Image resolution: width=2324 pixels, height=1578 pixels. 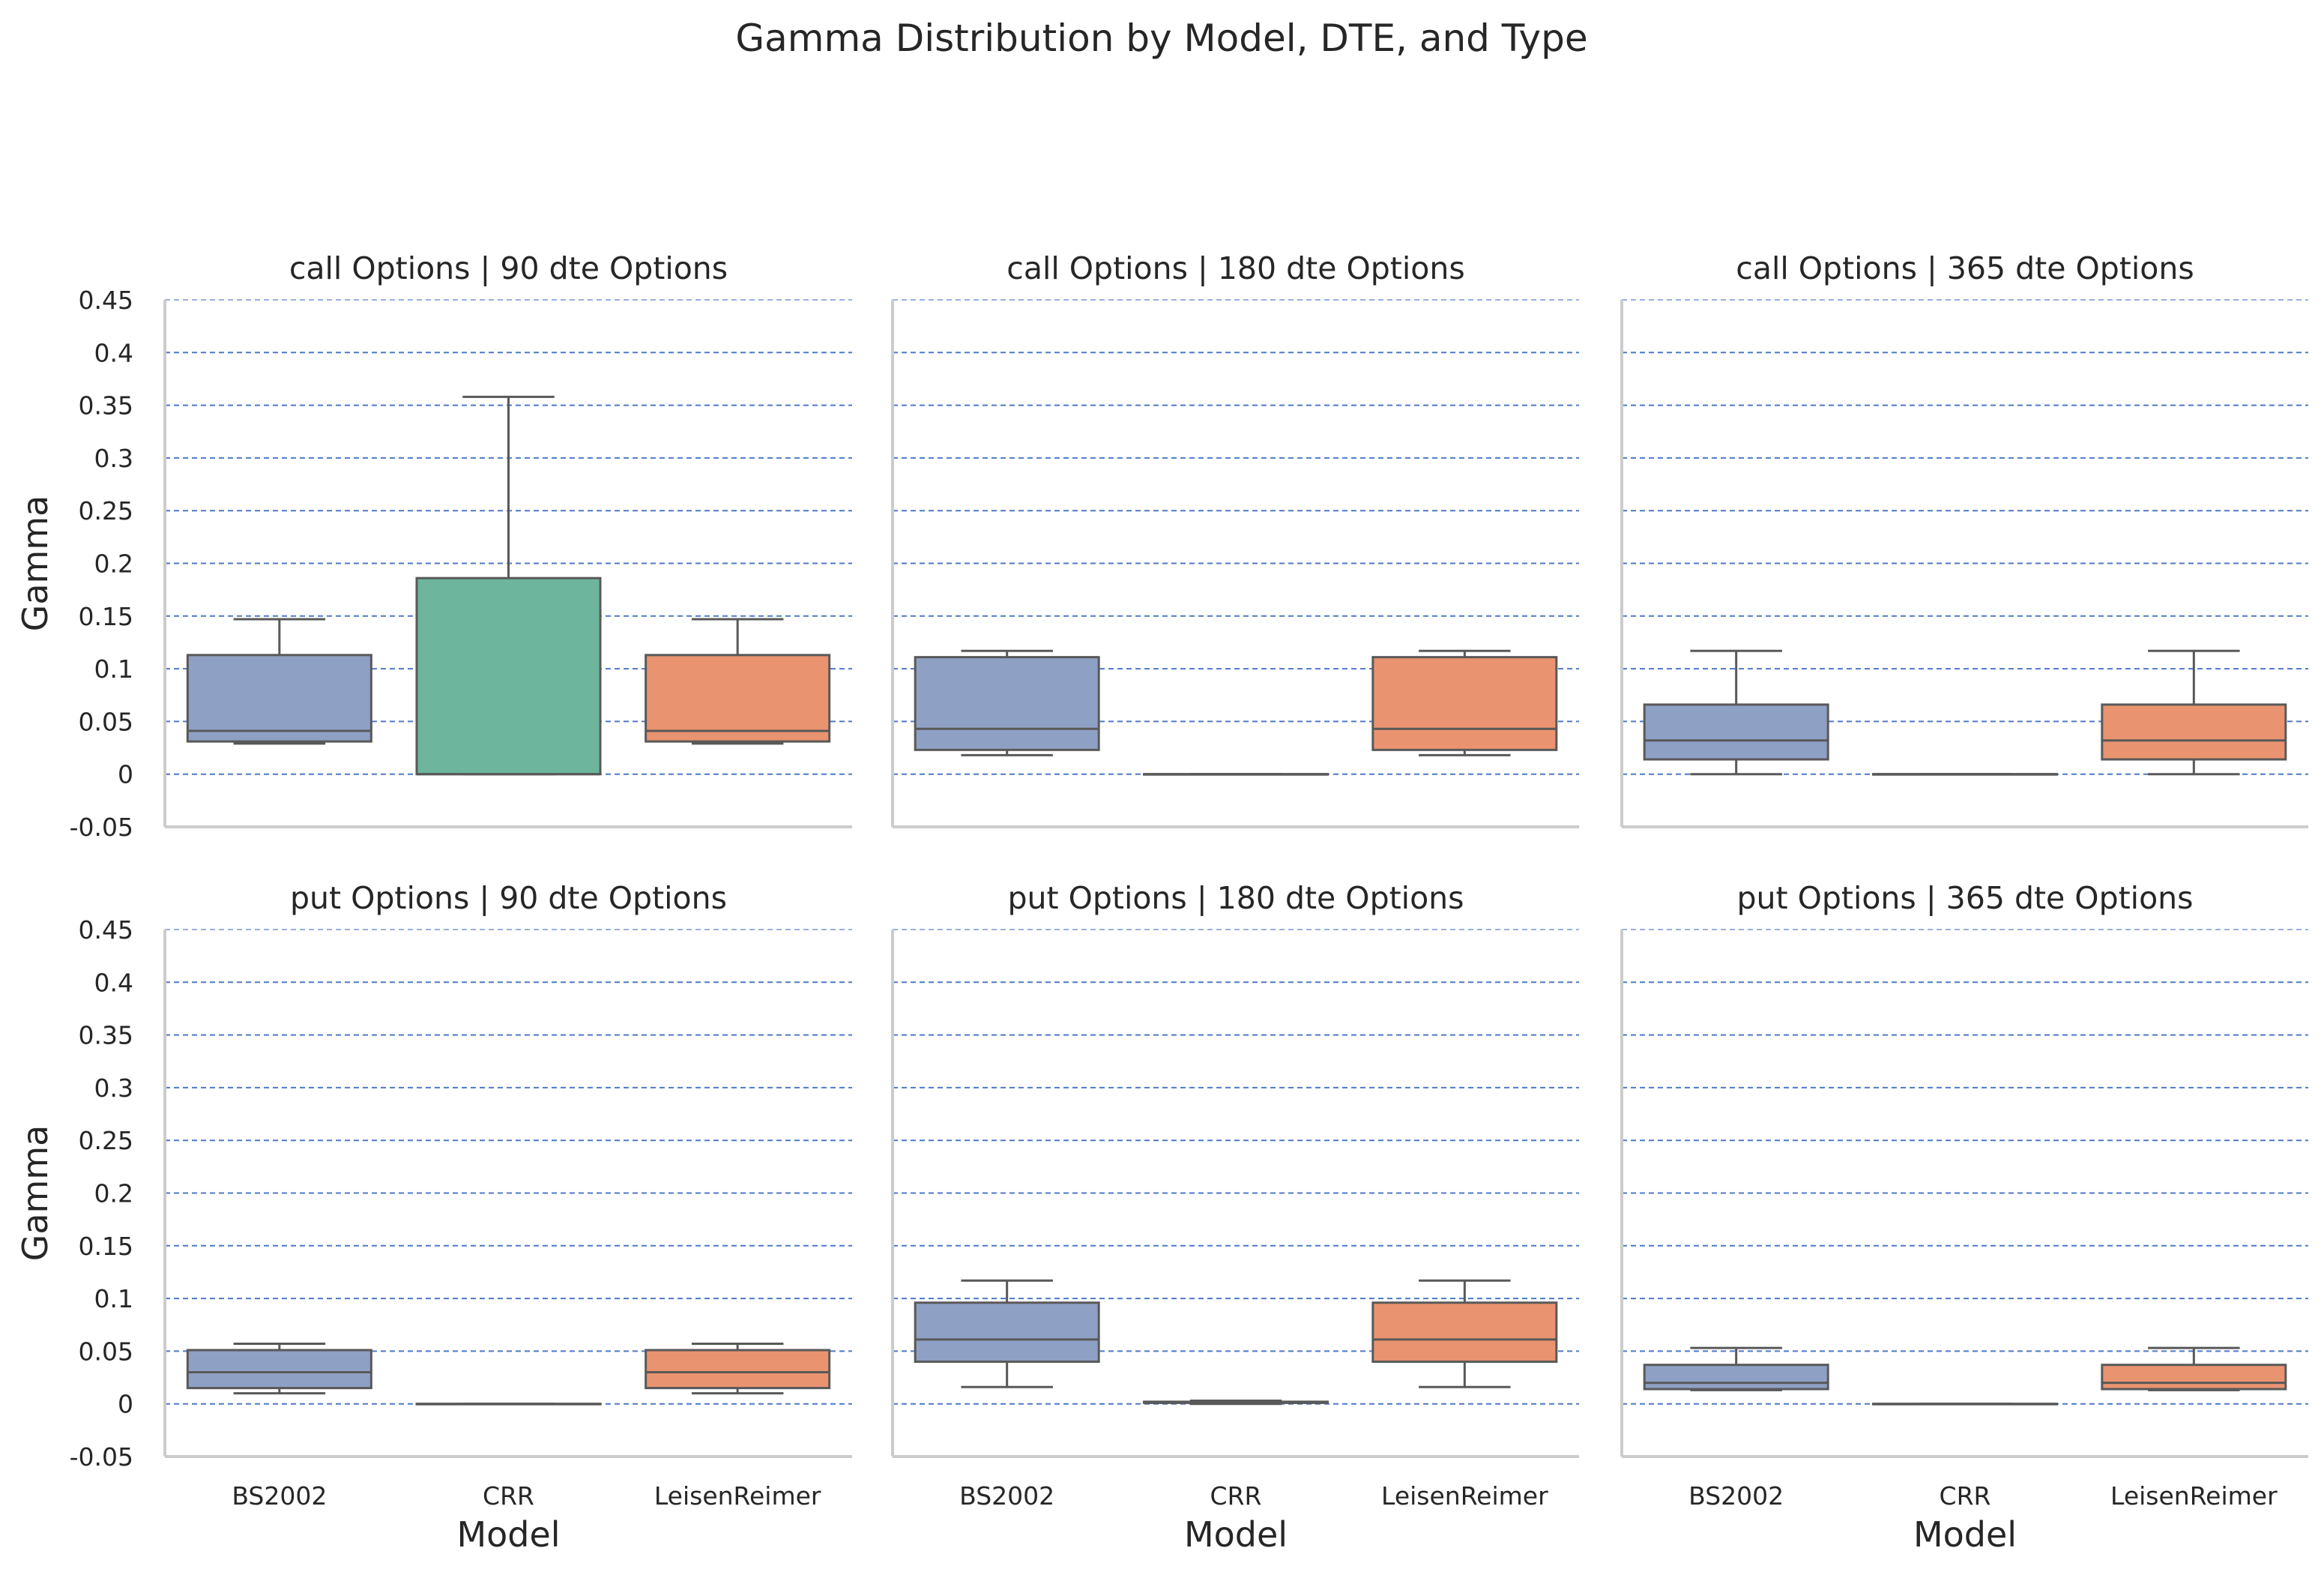 What do you see at coordinates (508, 898) in the screenshot?
I see `panel-title: put Options | 90 dte Options` at bounding box center [508, 898].